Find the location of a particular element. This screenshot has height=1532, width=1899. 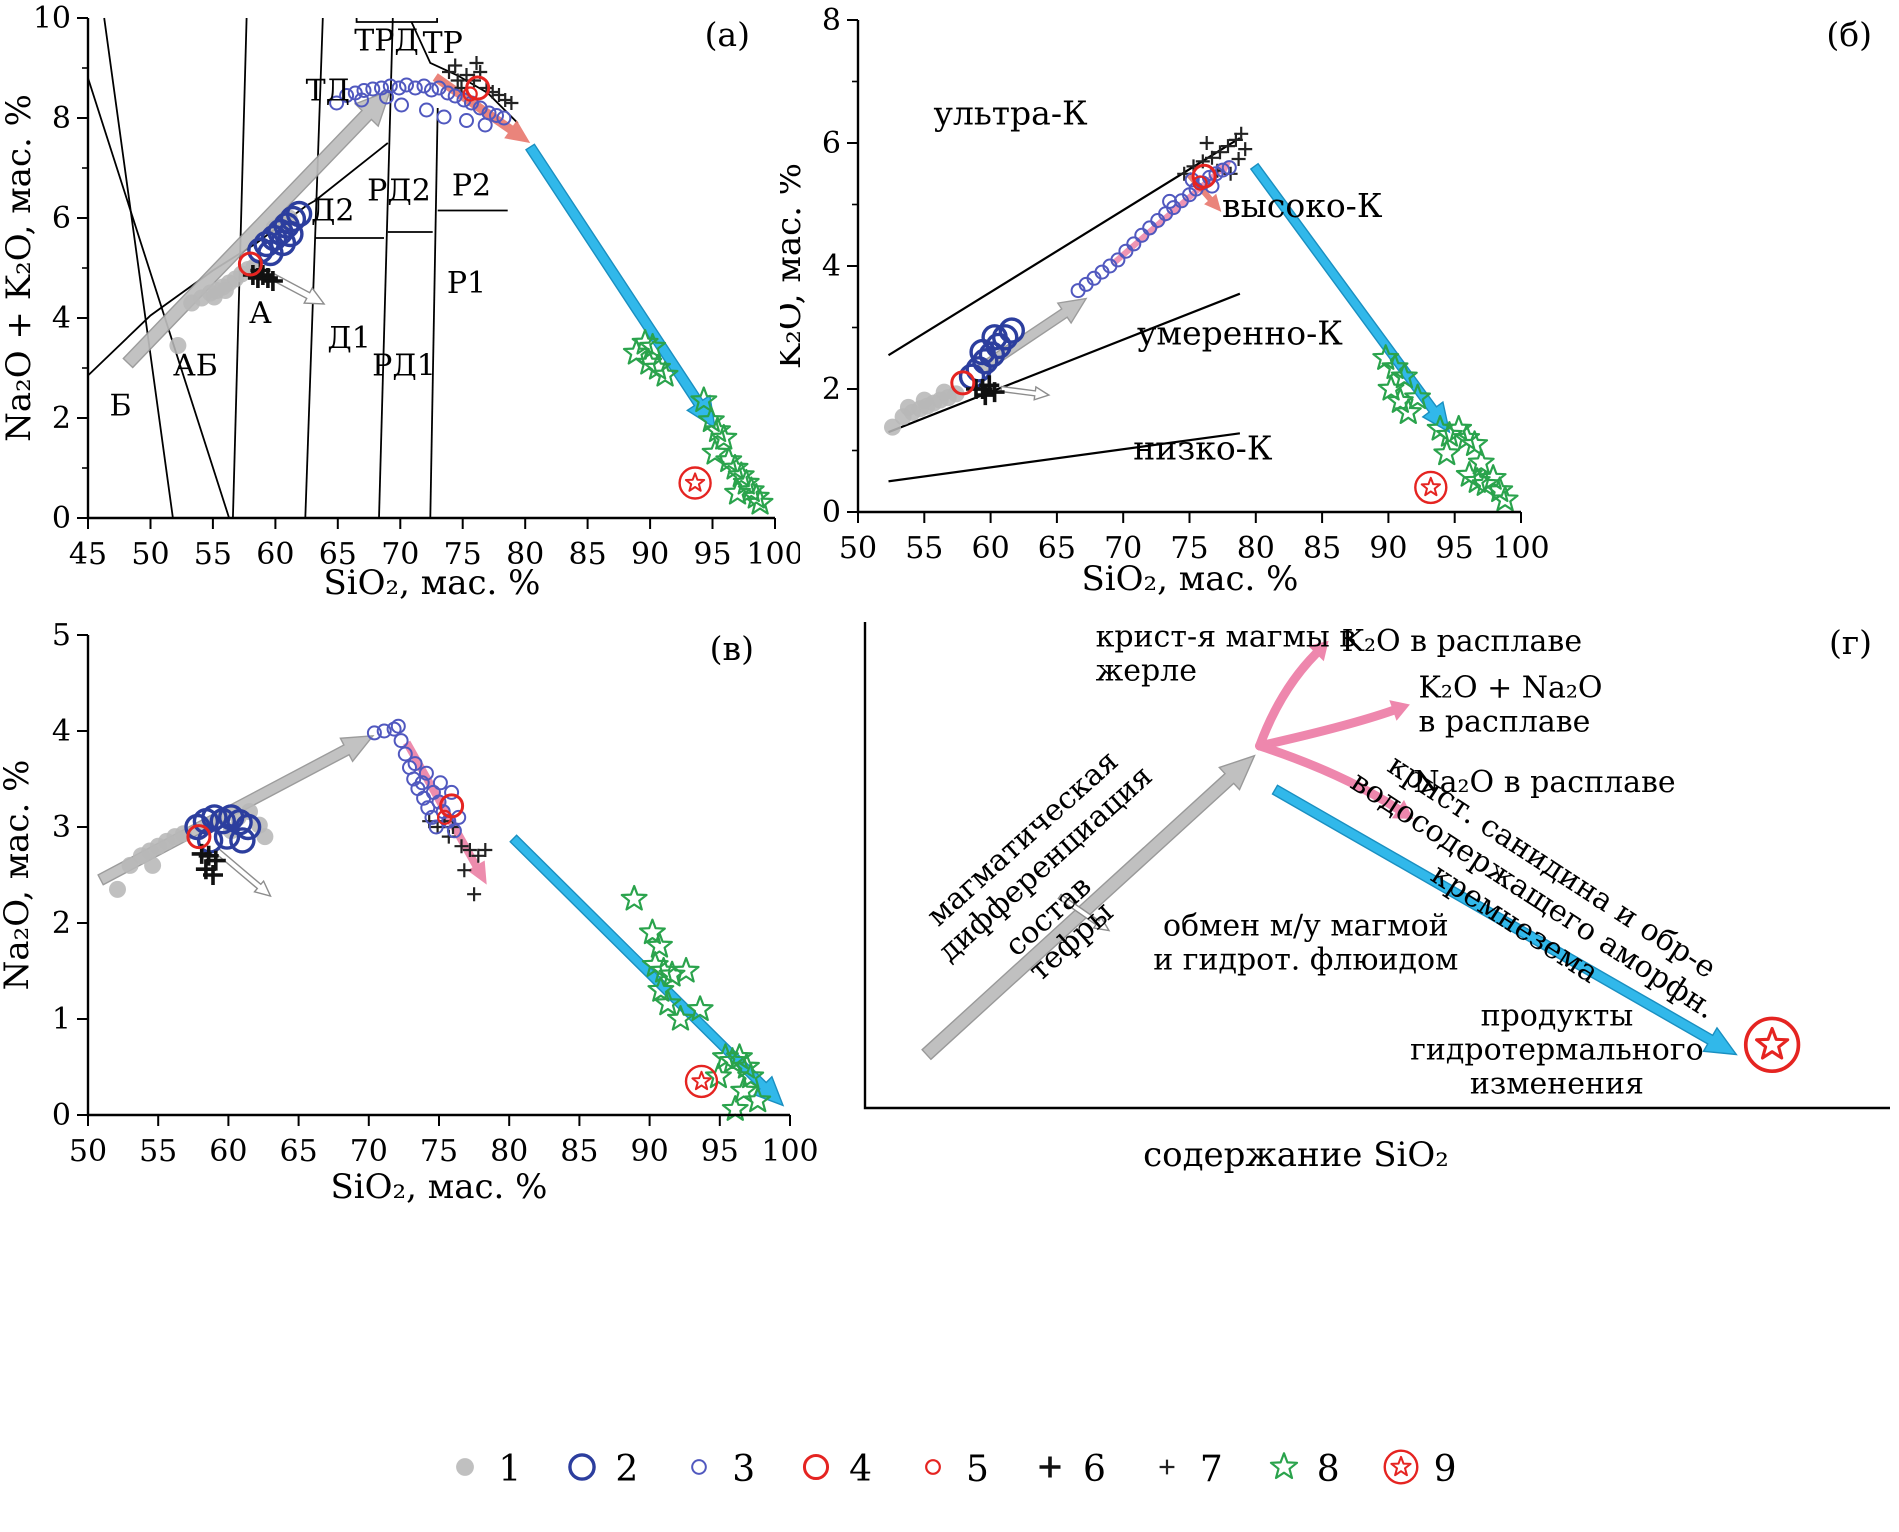

k2o-melt-arrow is located at coordinates (1292, 695).